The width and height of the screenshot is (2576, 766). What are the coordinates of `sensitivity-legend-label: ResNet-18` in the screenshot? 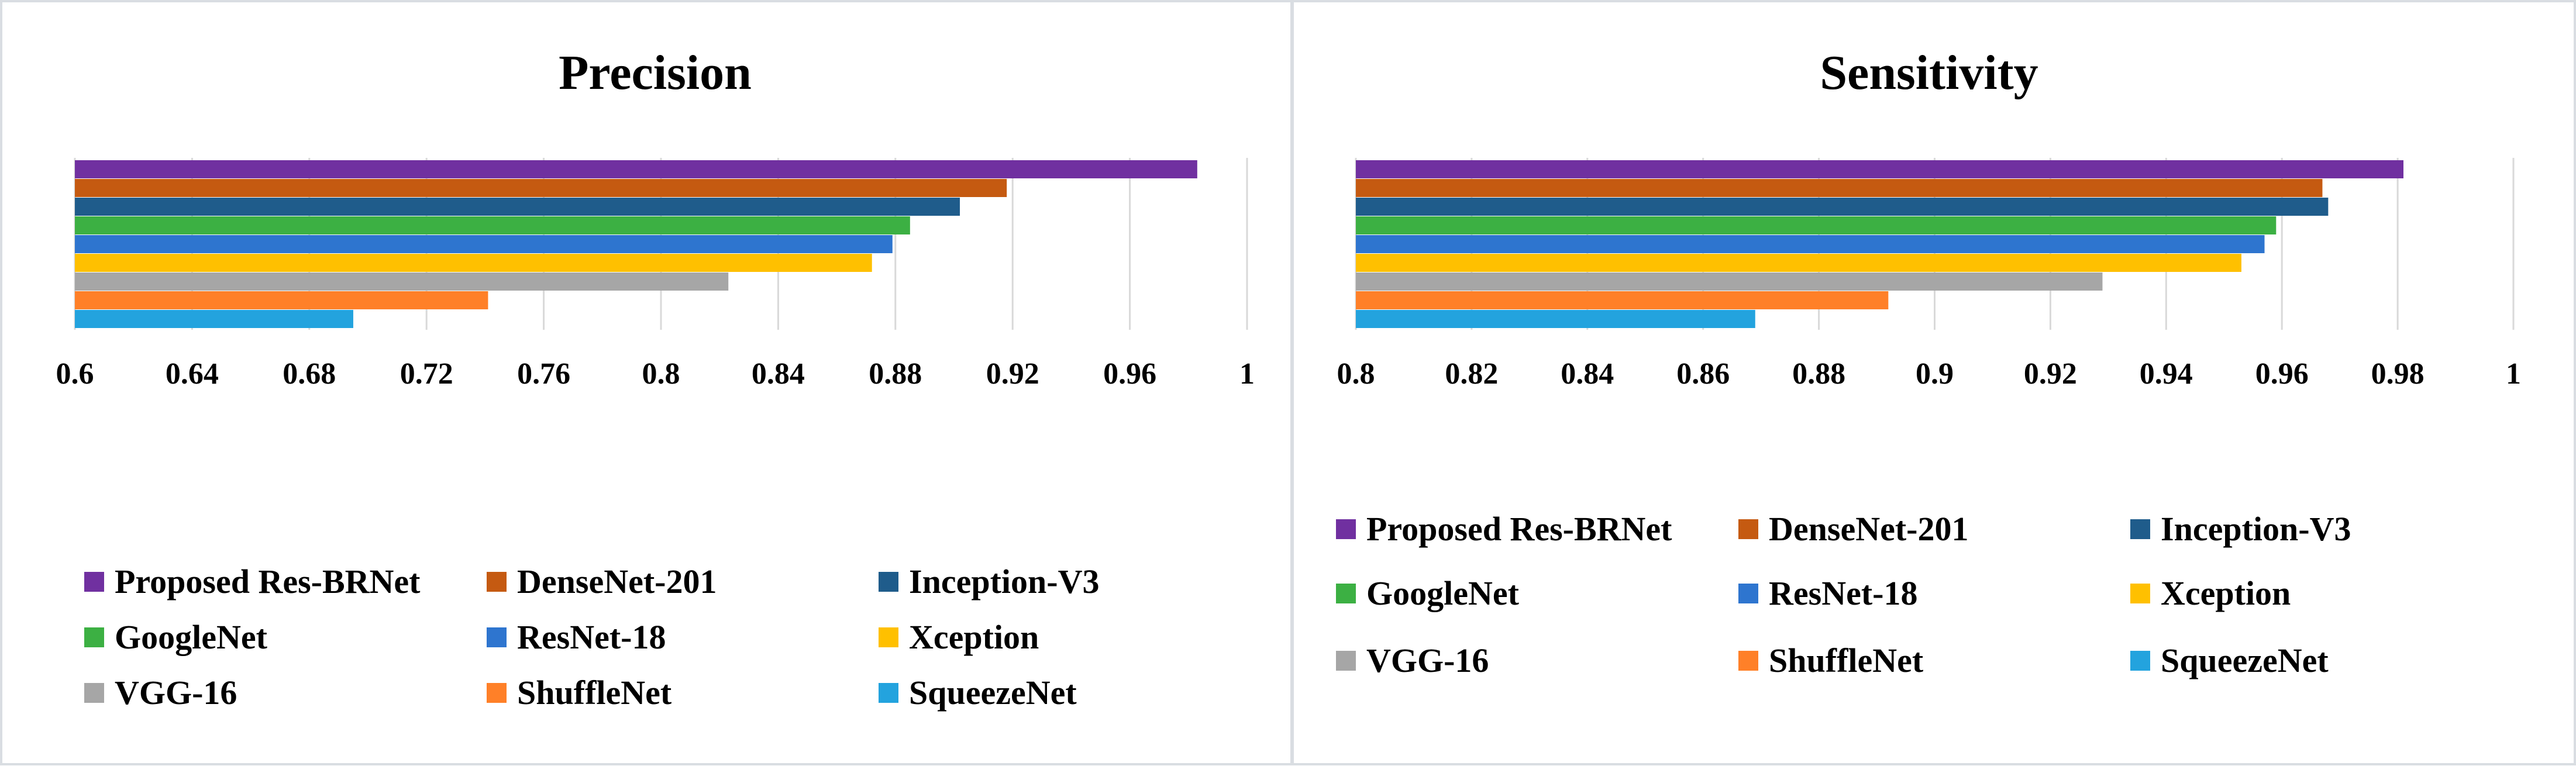 It's located at (1843, 593).